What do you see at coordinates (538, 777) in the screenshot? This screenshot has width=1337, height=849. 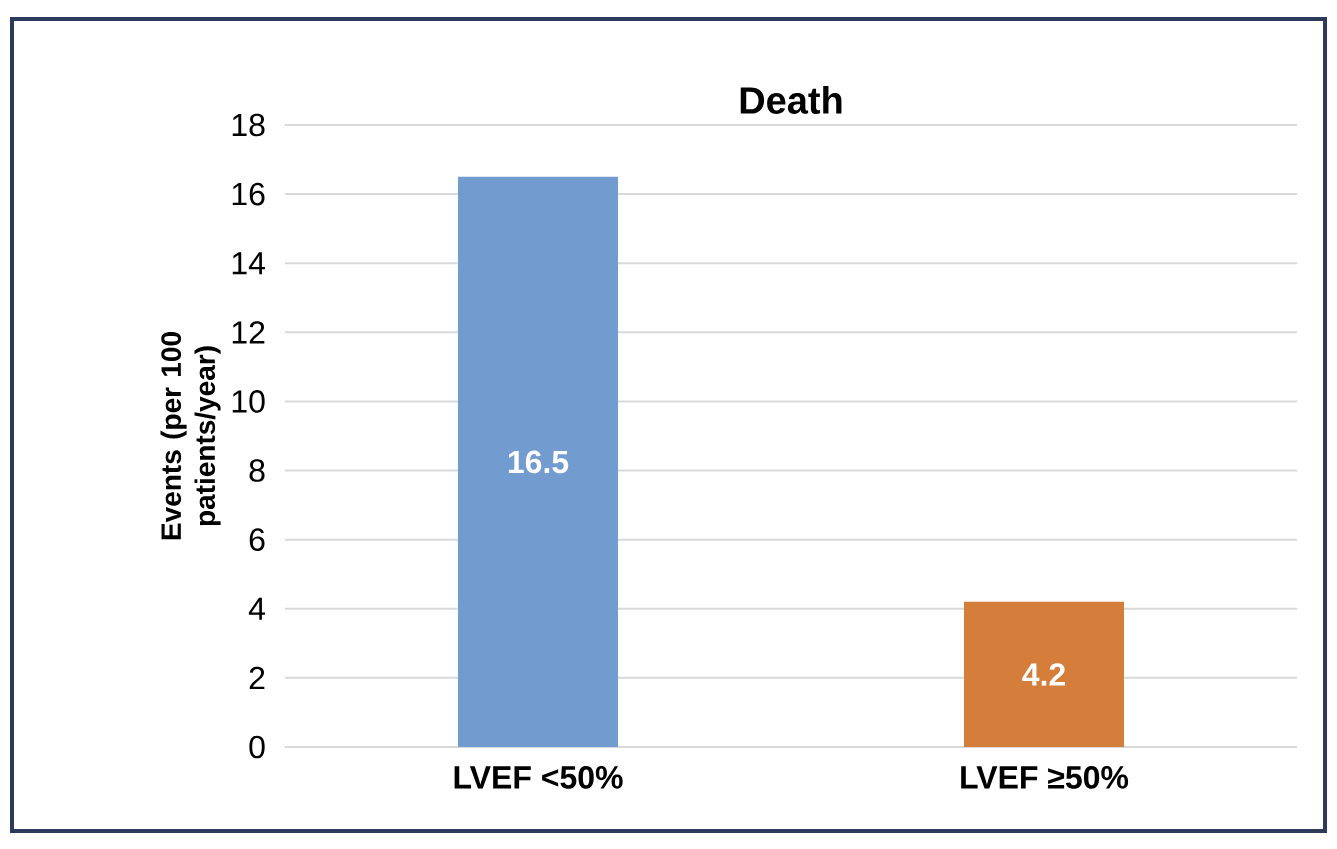 I see `x-tick-label: LVEF <50%` at bounding box center [538, 777].